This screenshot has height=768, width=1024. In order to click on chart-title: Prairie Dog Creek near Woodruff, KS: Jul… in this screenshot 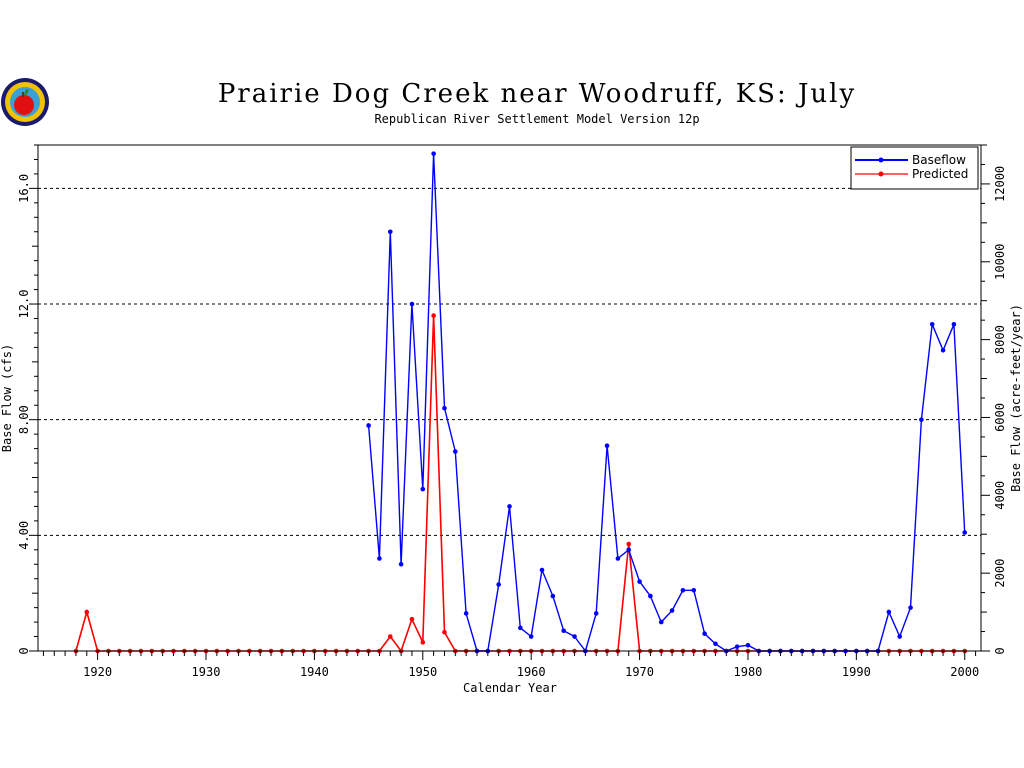, I will do `click(537, 94)`.